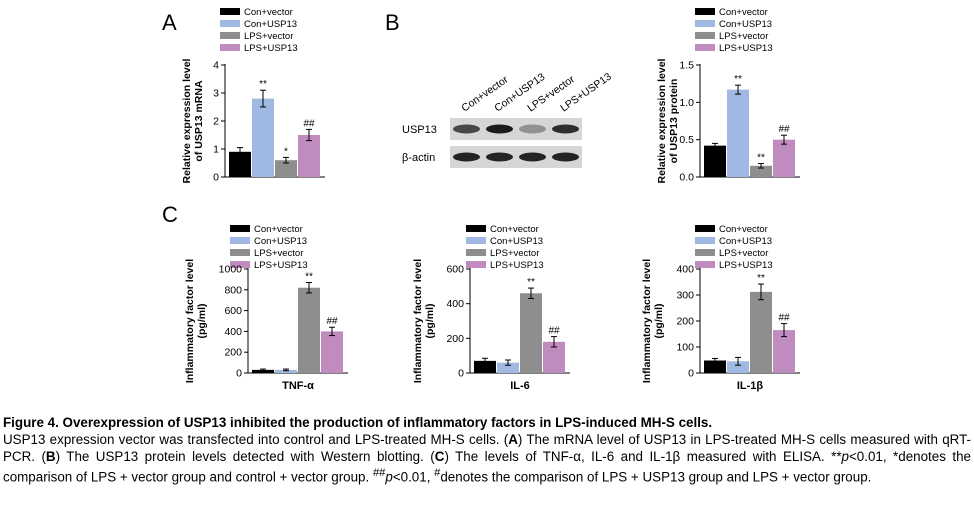  What do you see at coordinates (686, 103) in the screenshot?
I see `y-tick-label: 1.0` at bounding box center [686, 103].